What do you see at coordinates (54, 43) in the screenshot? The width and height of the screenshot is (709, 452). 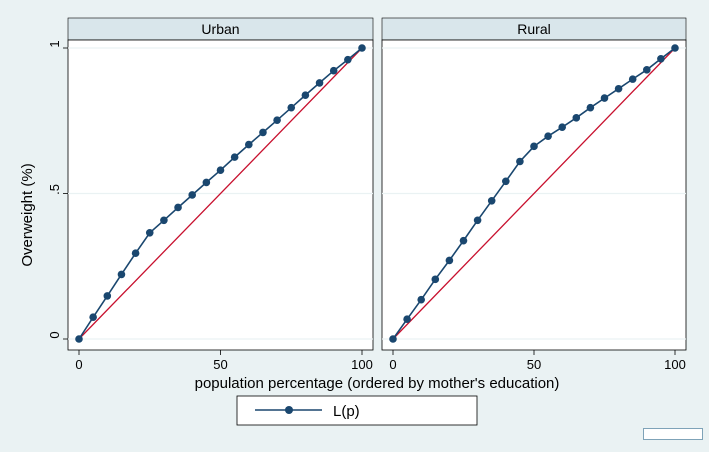 I see `y-tick-label: 1` at bounding box center [54, 43].